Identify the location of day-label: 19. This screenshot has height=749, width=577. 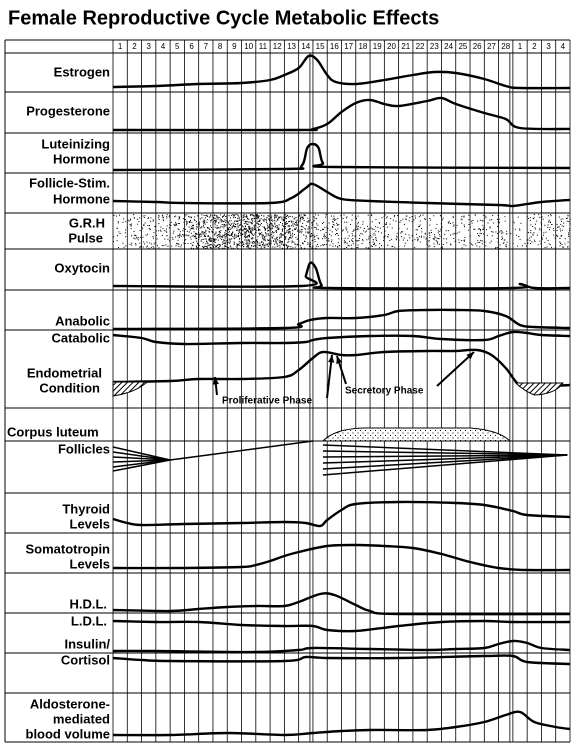
(377, 46).